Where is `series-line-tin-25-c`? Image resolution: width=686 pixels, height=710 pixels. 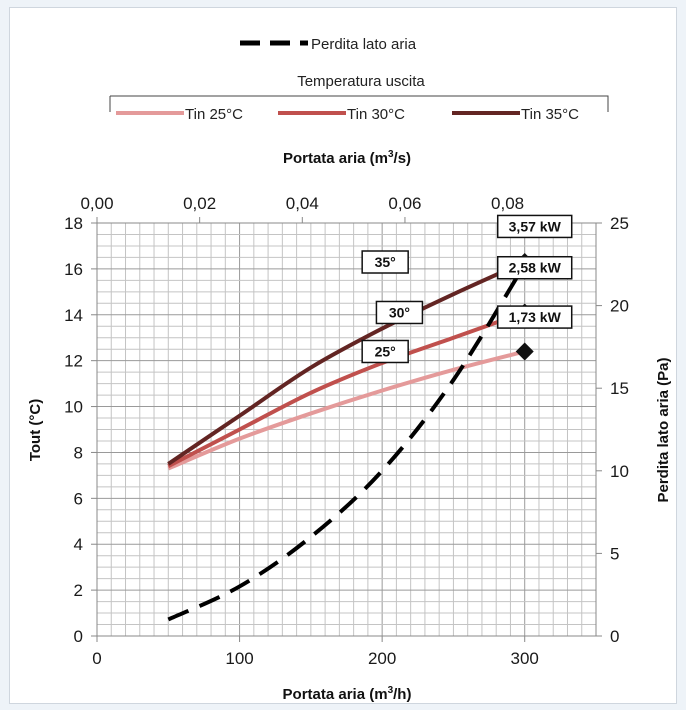
series-line-tin-25-c is located at coordinates (346, 410).